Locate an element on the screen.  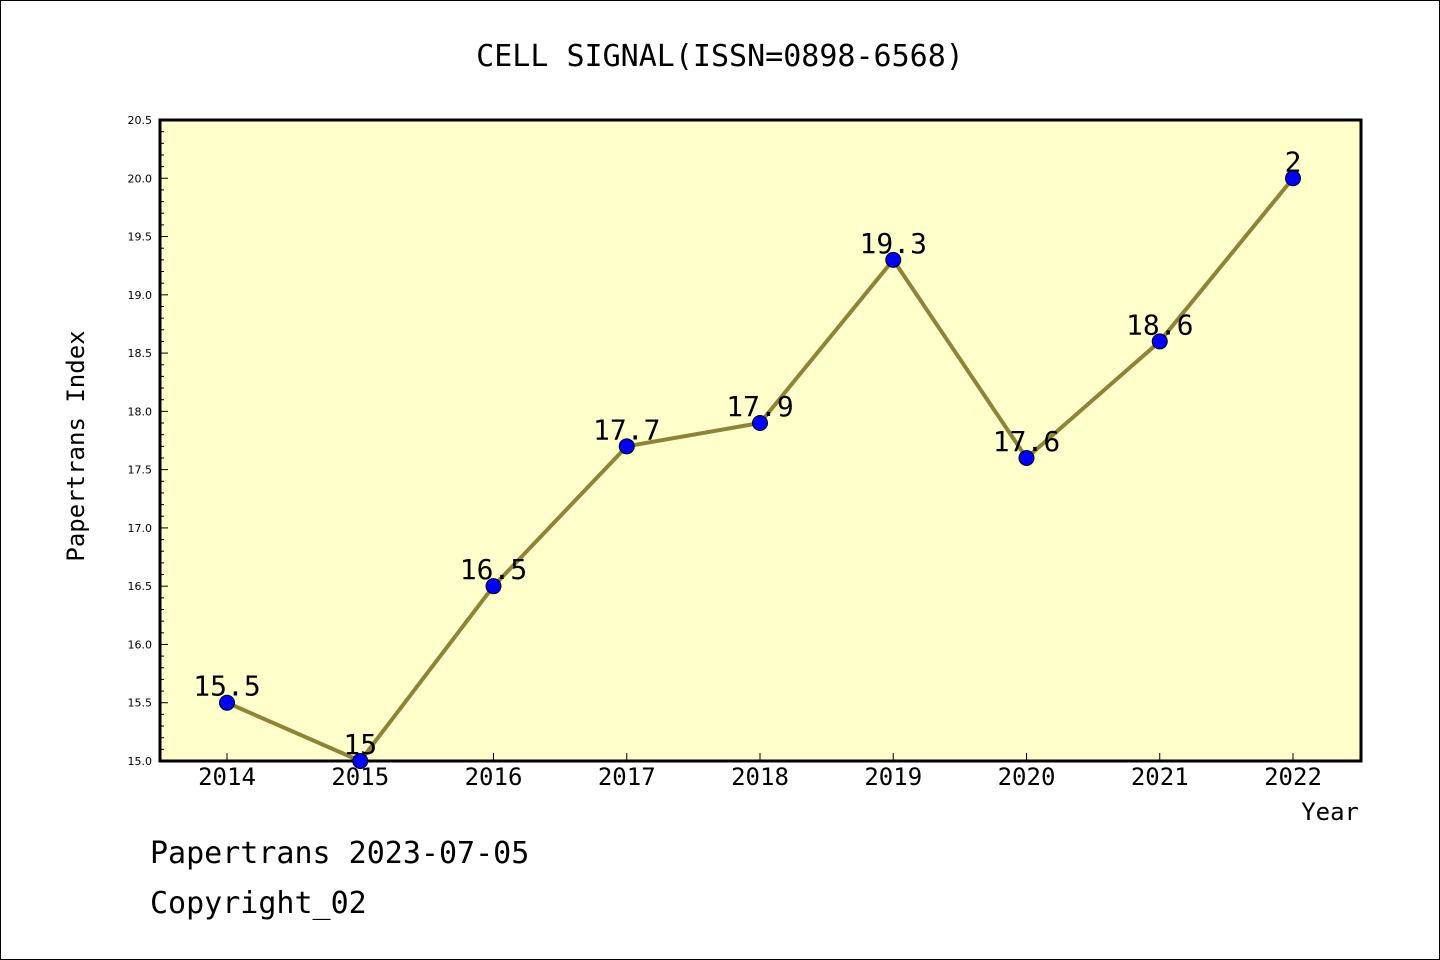
footer-date-line: Papertrans 2023-07-05 is located at coordinates (340, 853).